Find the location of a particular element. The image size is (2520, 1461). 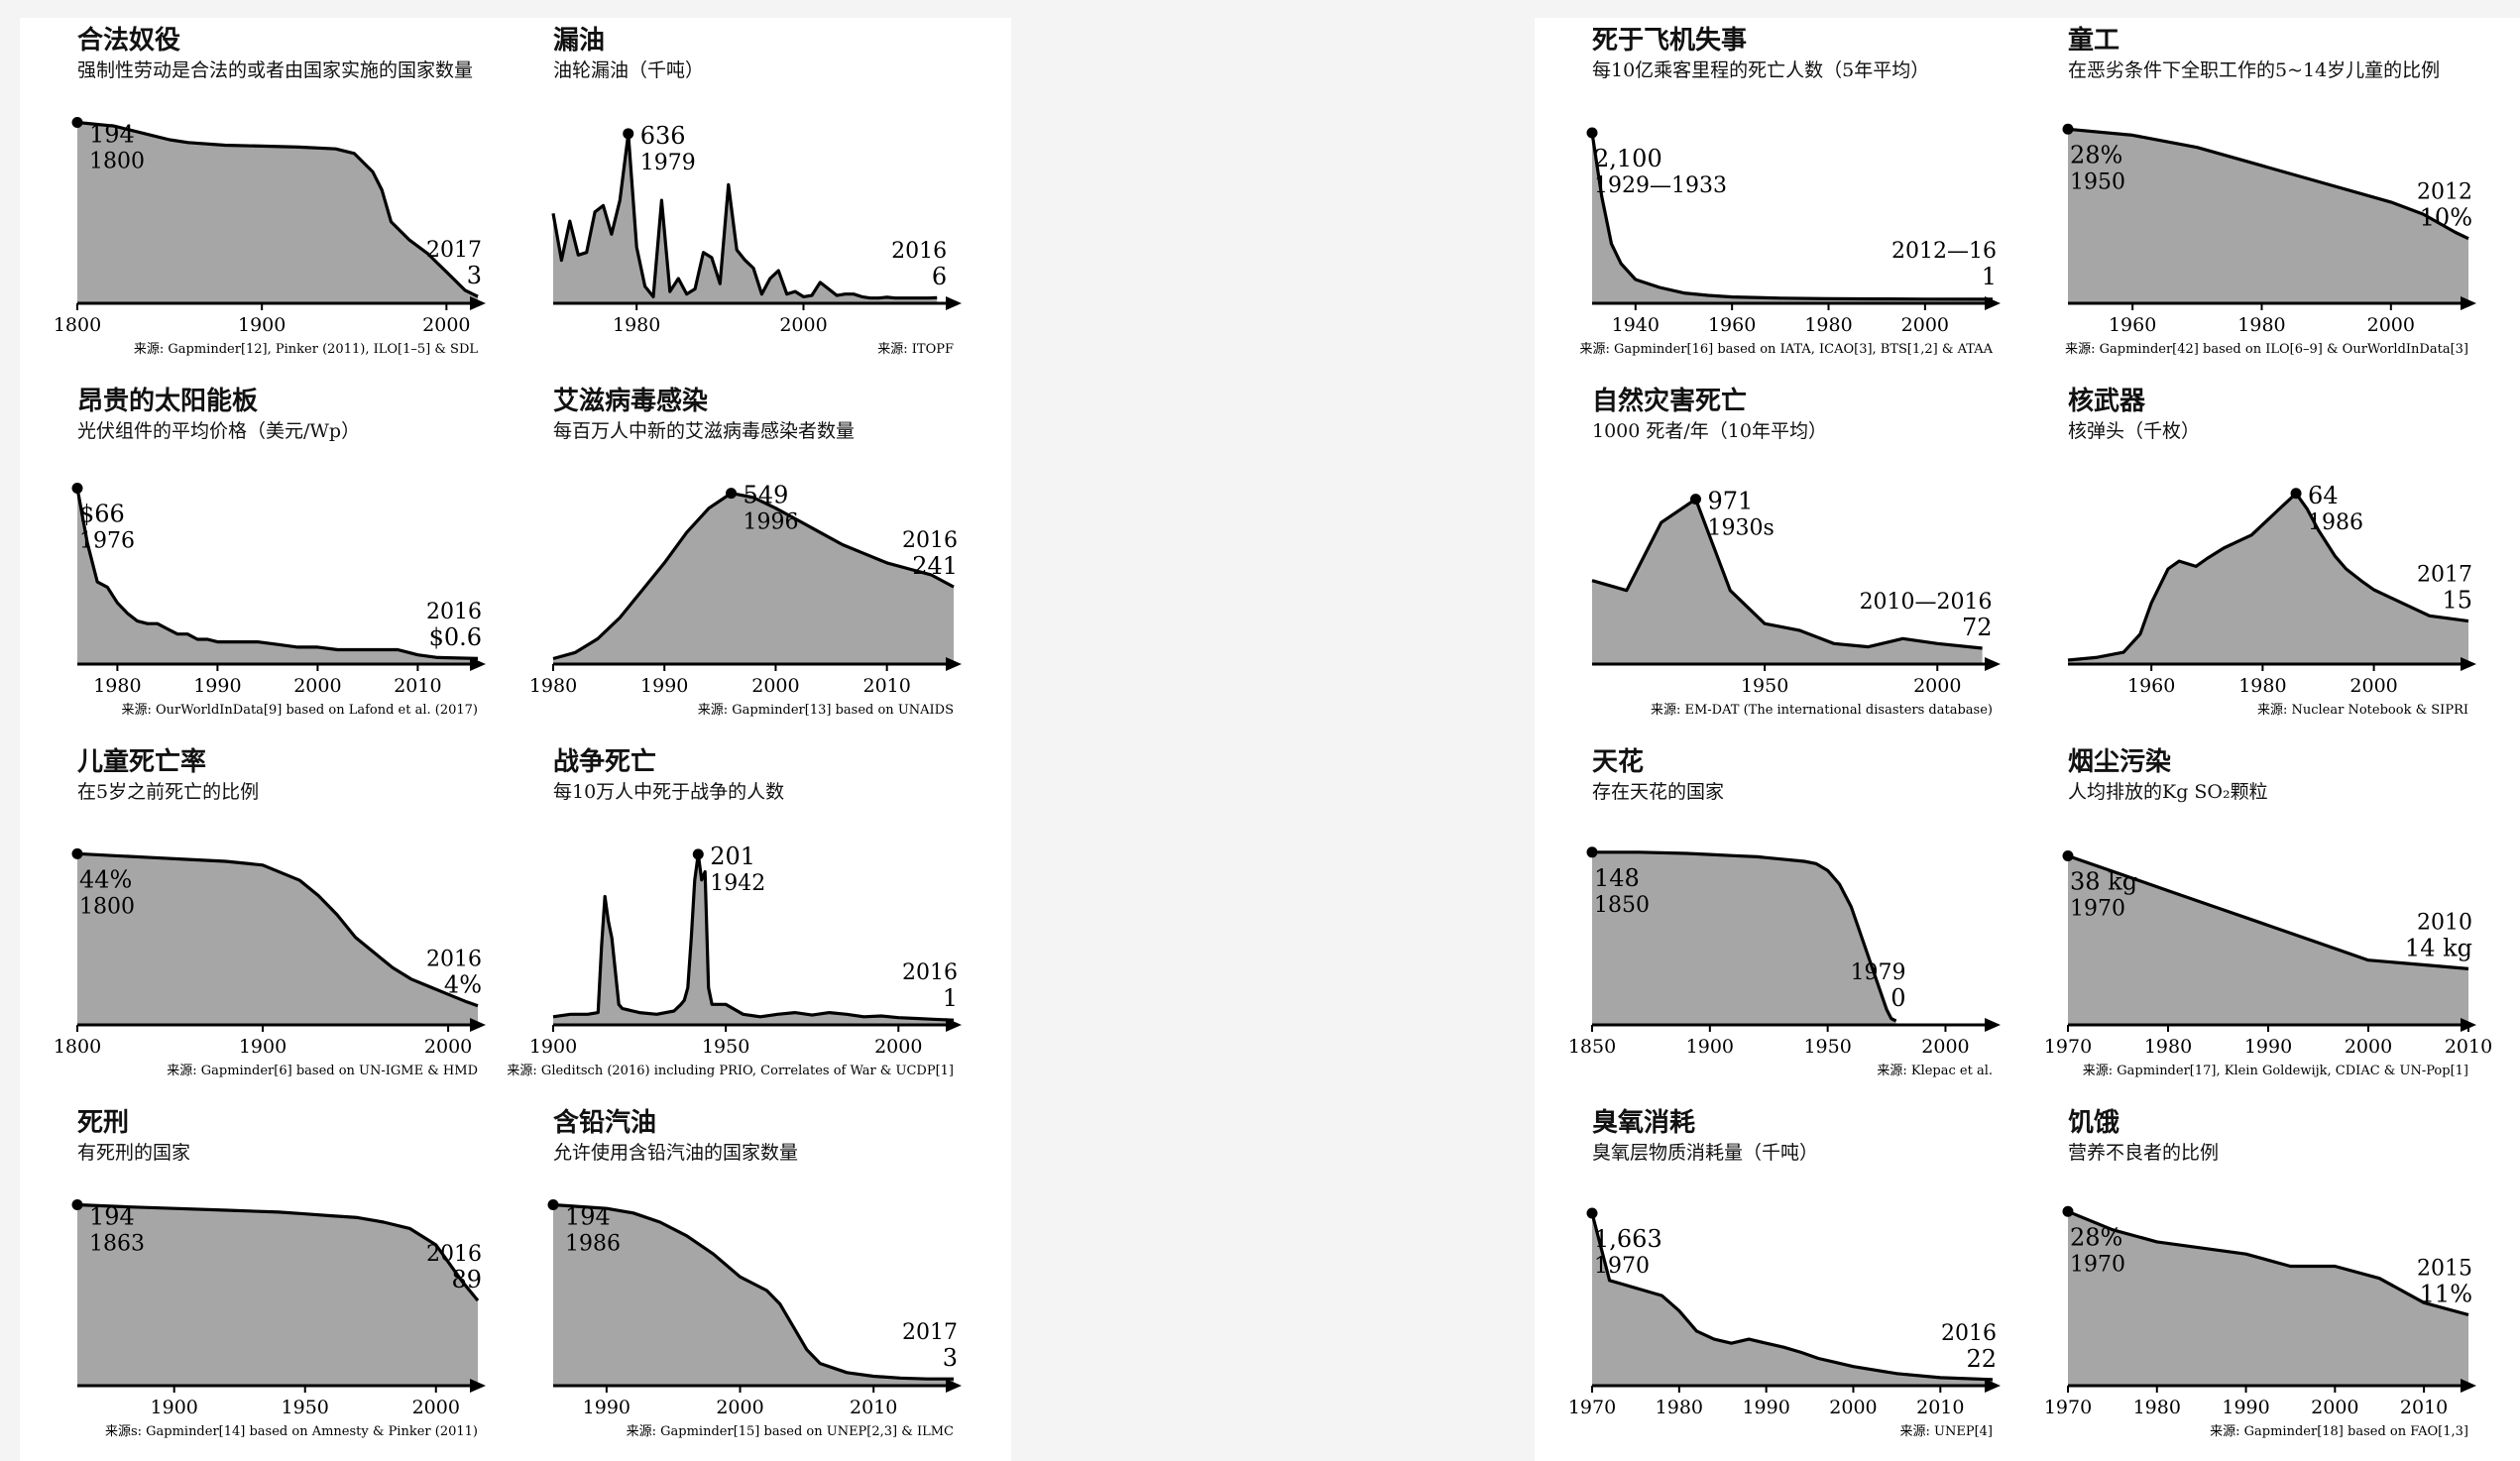

chart-source: 来源: Gapminder[18] based on FAO[1,3] is located at coordinates (2339, 1431).